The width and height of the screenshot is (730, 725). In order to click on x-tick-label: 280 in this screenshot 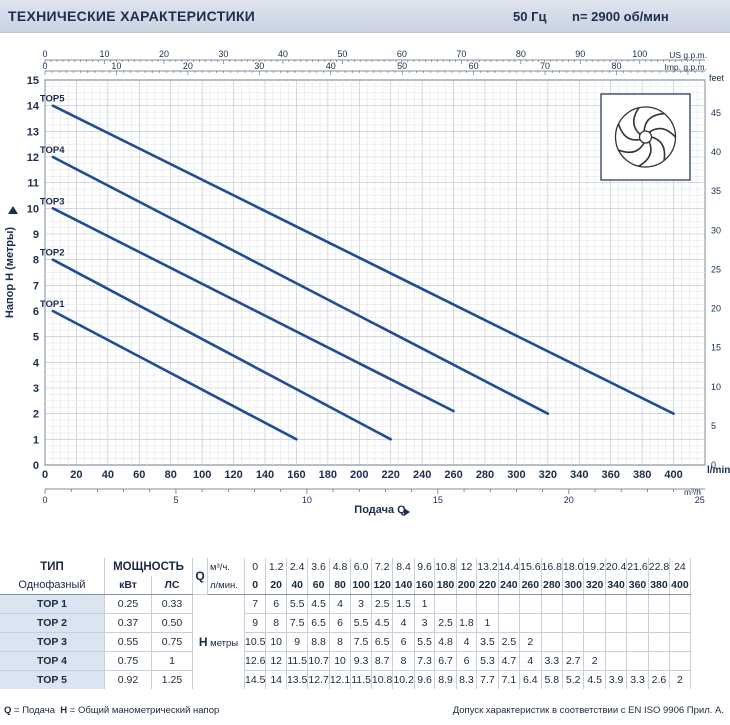, I will do `click(485, 475)`.